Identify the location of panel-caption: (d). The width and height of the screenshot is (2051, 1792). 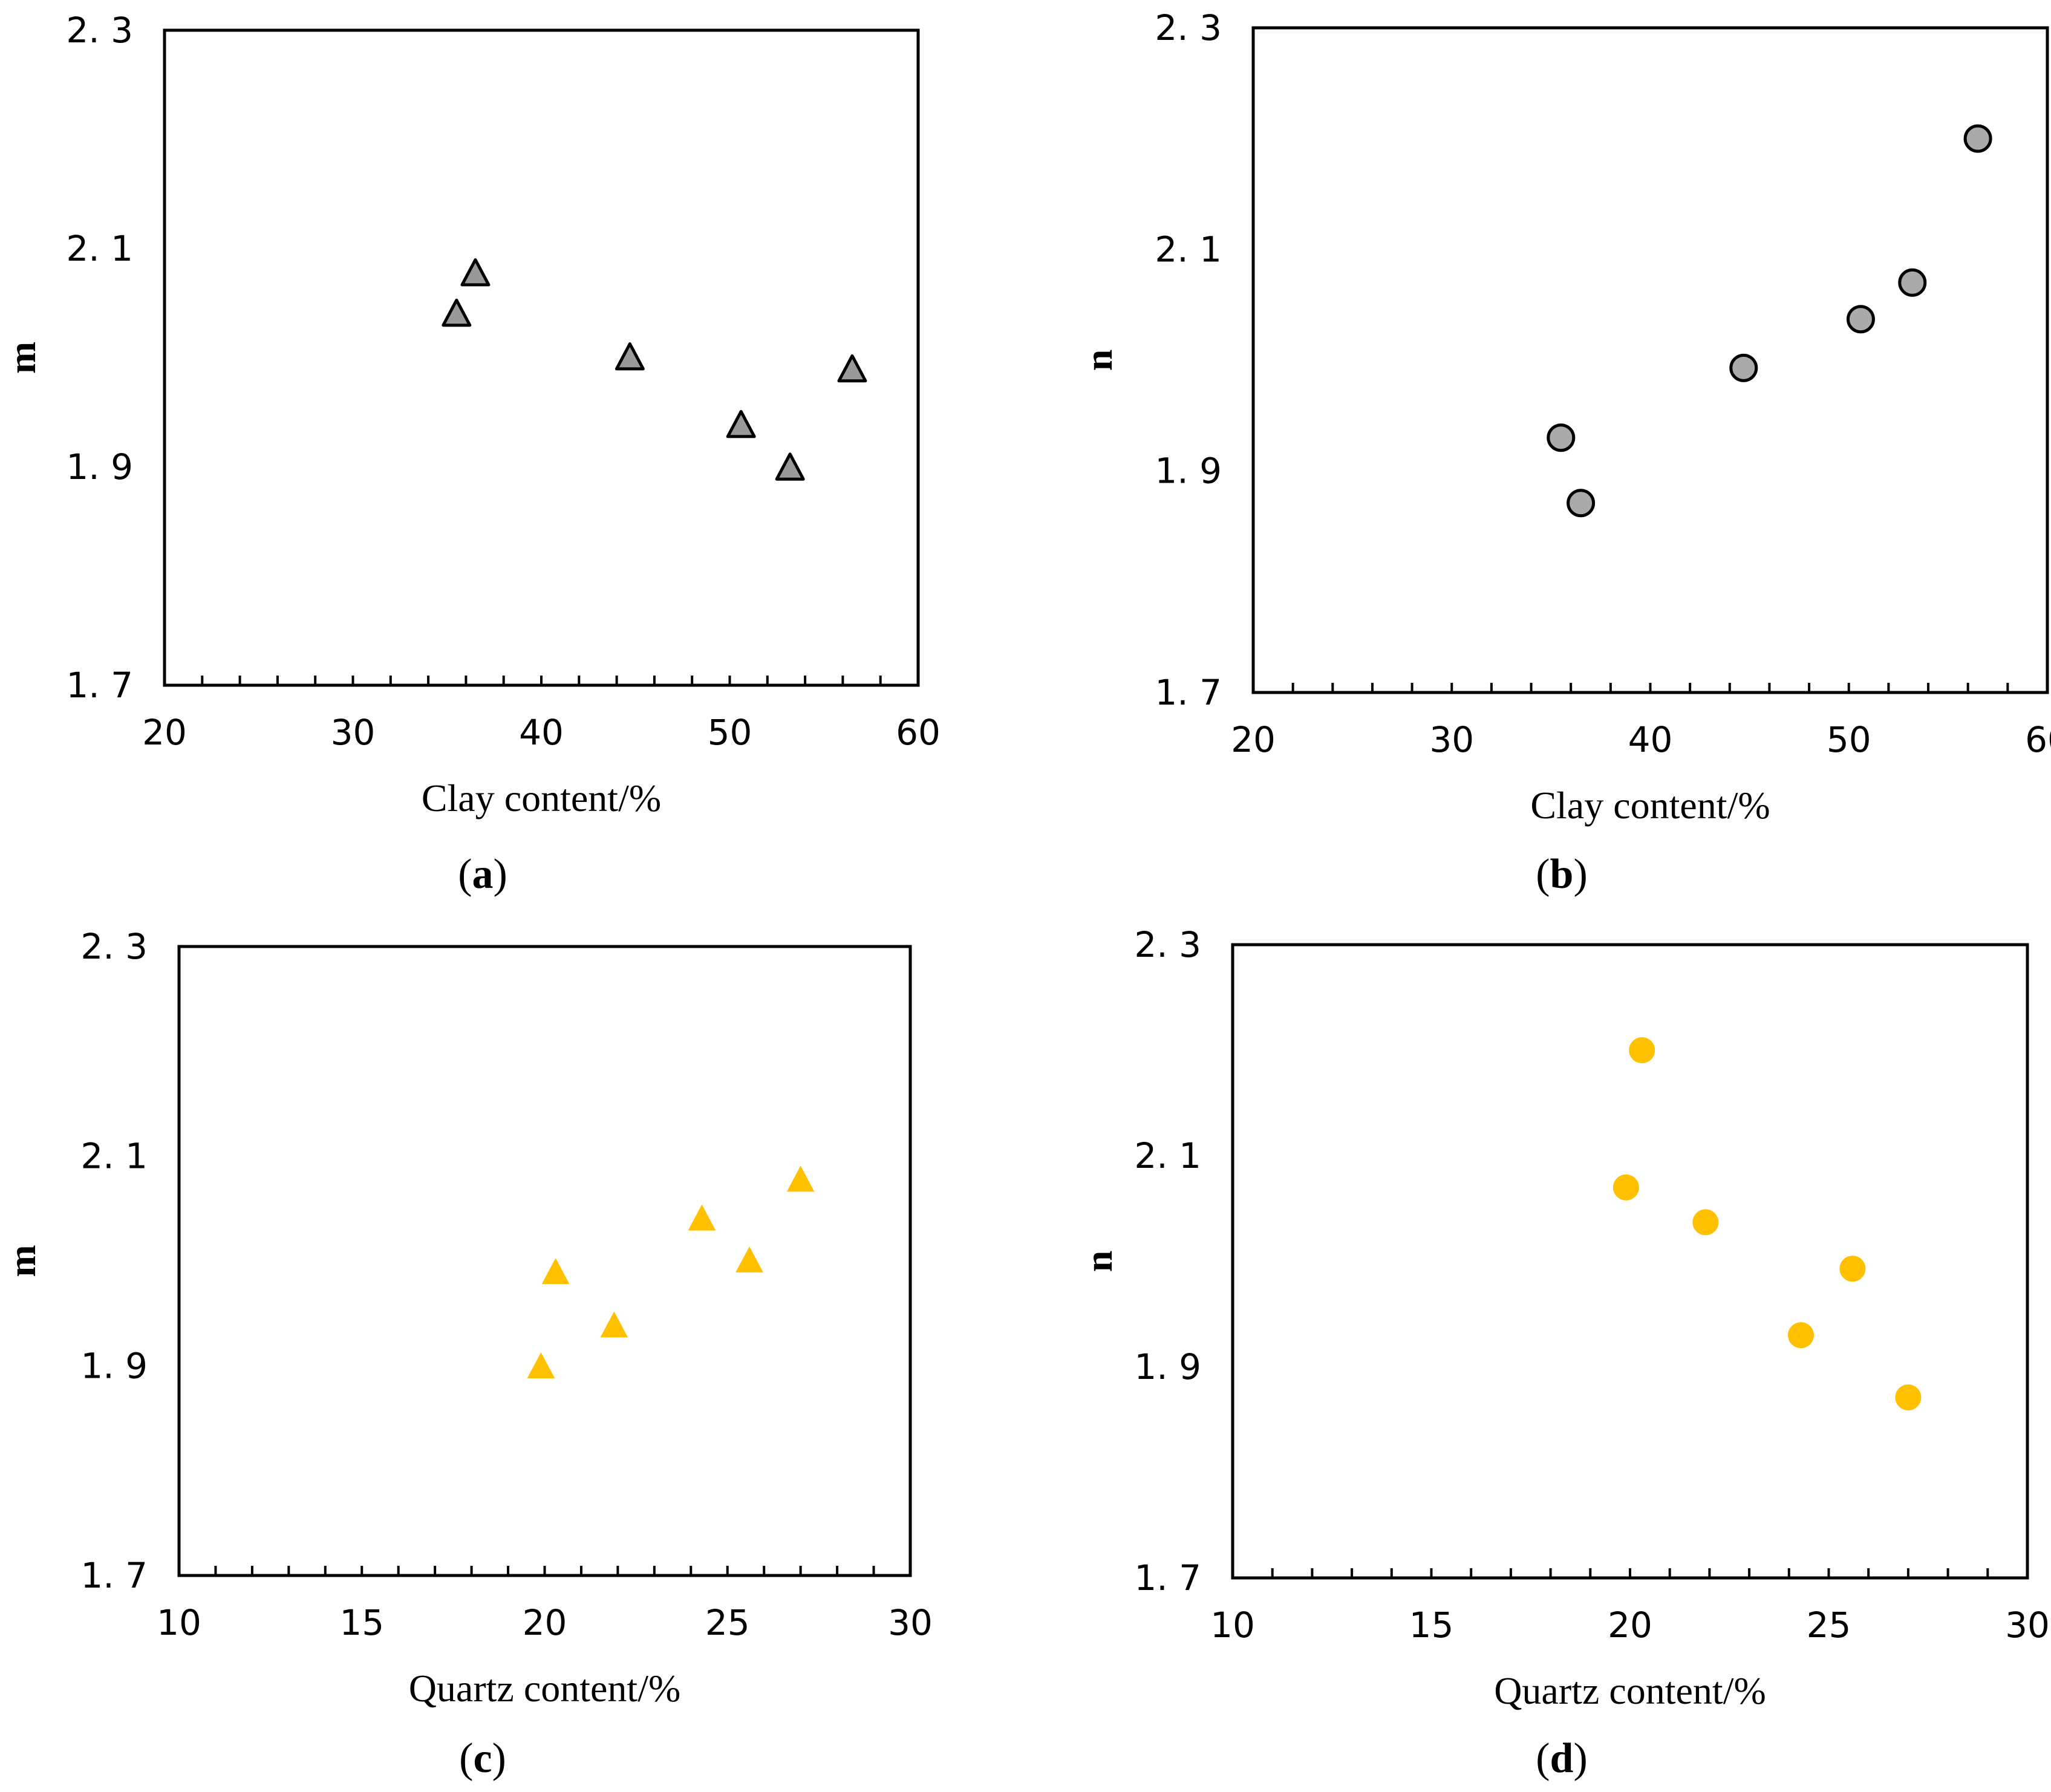
(1562, 1758).